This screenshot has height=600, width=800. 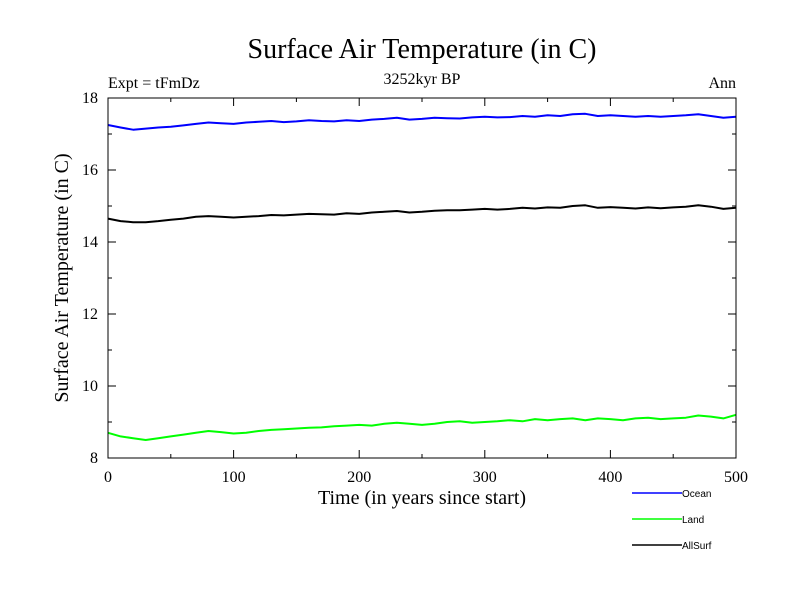 What do you see at coordinates (610, 477) in the screenshot?
I see `x-tick-label: 400` at bounding box center [610, 477].